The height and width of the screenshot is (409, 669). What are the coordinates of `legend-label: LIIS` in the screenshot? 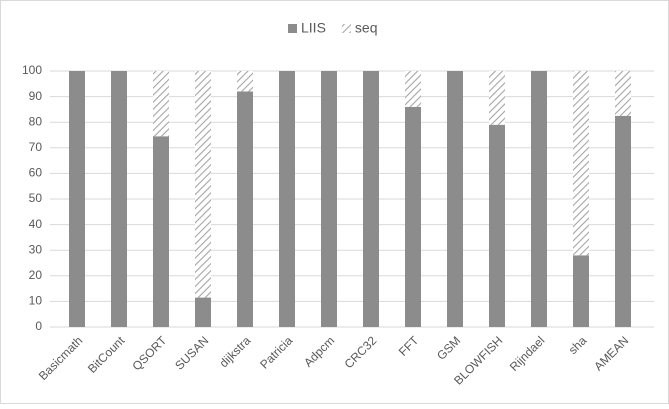 It's located at (313, 28).